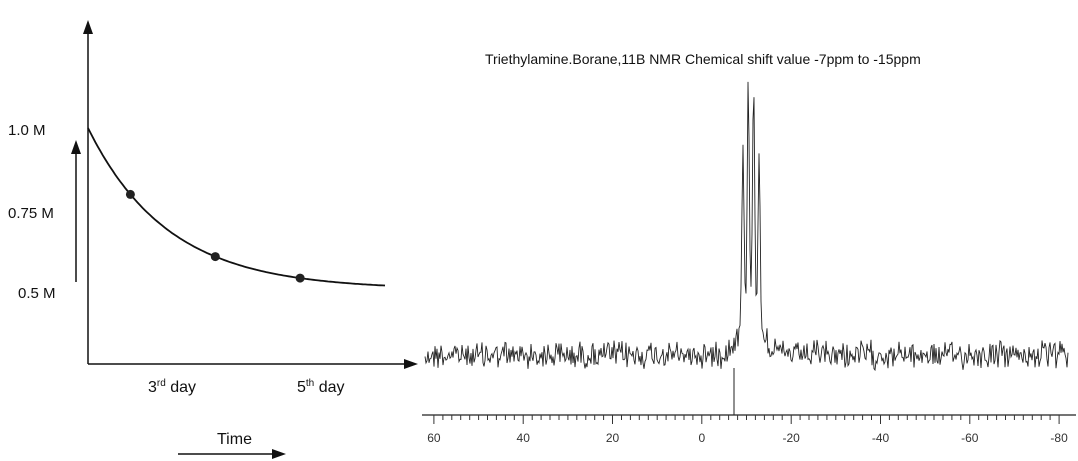  I want to click on decay-curve, so click(236, 207).